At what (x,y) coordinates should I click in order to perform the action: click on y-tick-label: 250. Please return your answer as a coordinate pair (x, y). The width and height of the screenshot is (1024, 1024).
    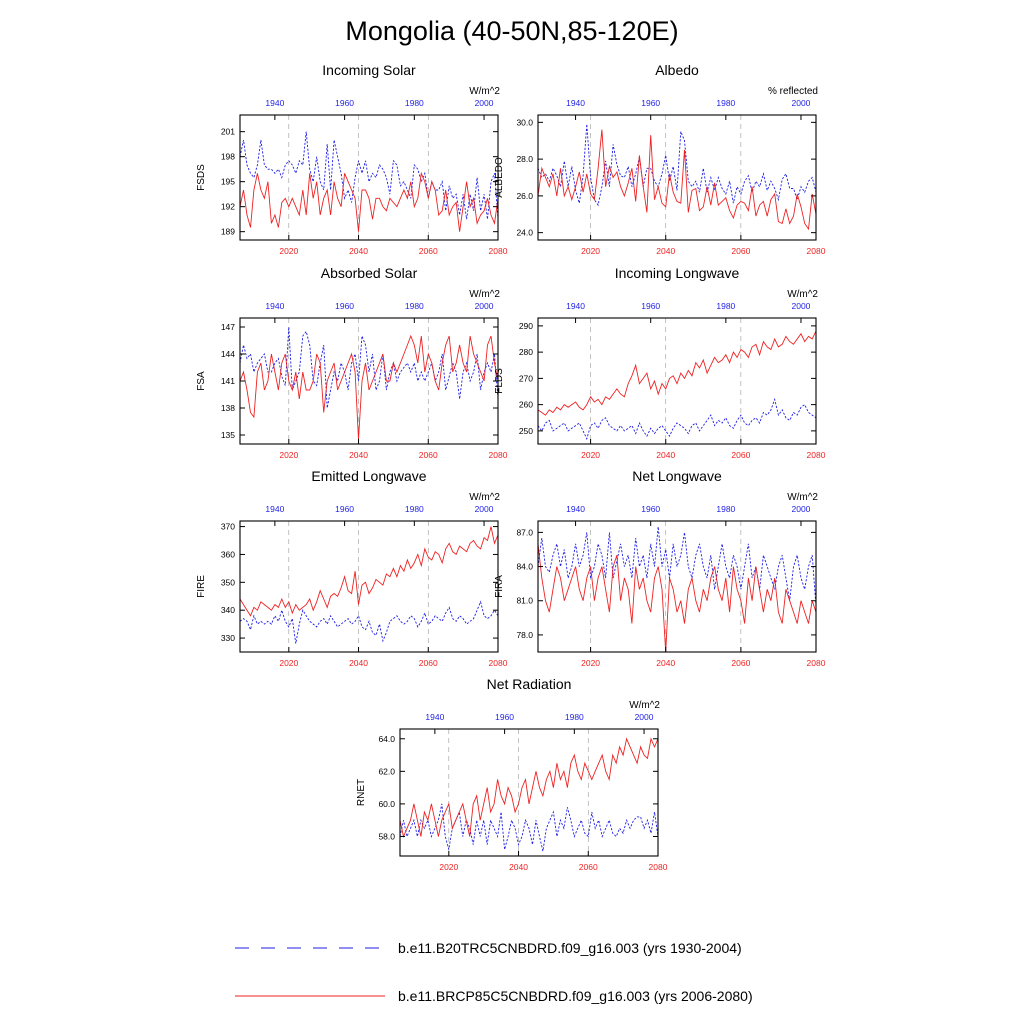
    Looking at the image, I should click on (526, 431).